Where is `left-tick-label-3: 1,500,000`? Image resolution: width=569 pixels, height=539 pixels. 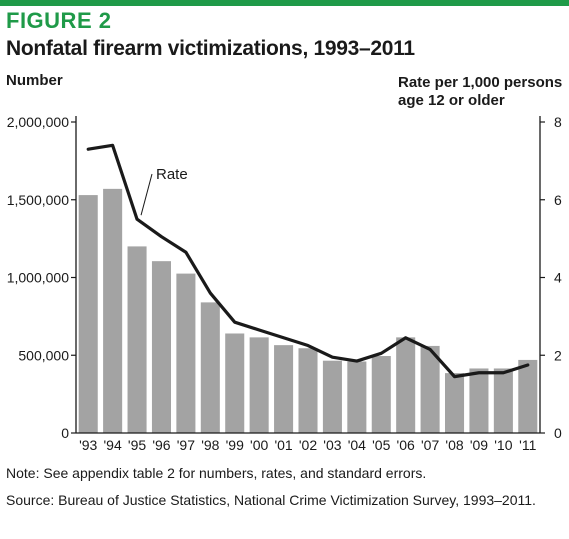
left-tick-label-3: 1,500,000 is located at coordinates (38, 200).